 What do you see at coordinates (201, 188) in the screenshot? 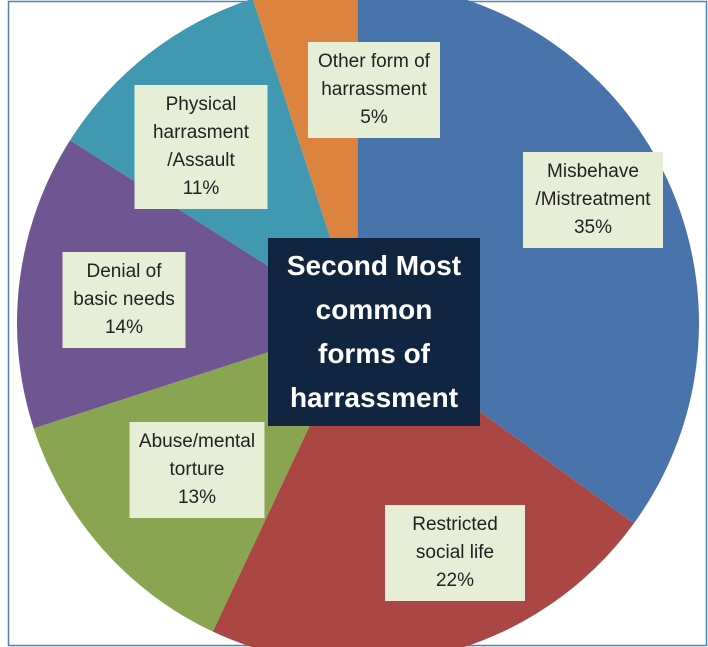
I see `slice-value: 11%` at bounding box center [201, 188].